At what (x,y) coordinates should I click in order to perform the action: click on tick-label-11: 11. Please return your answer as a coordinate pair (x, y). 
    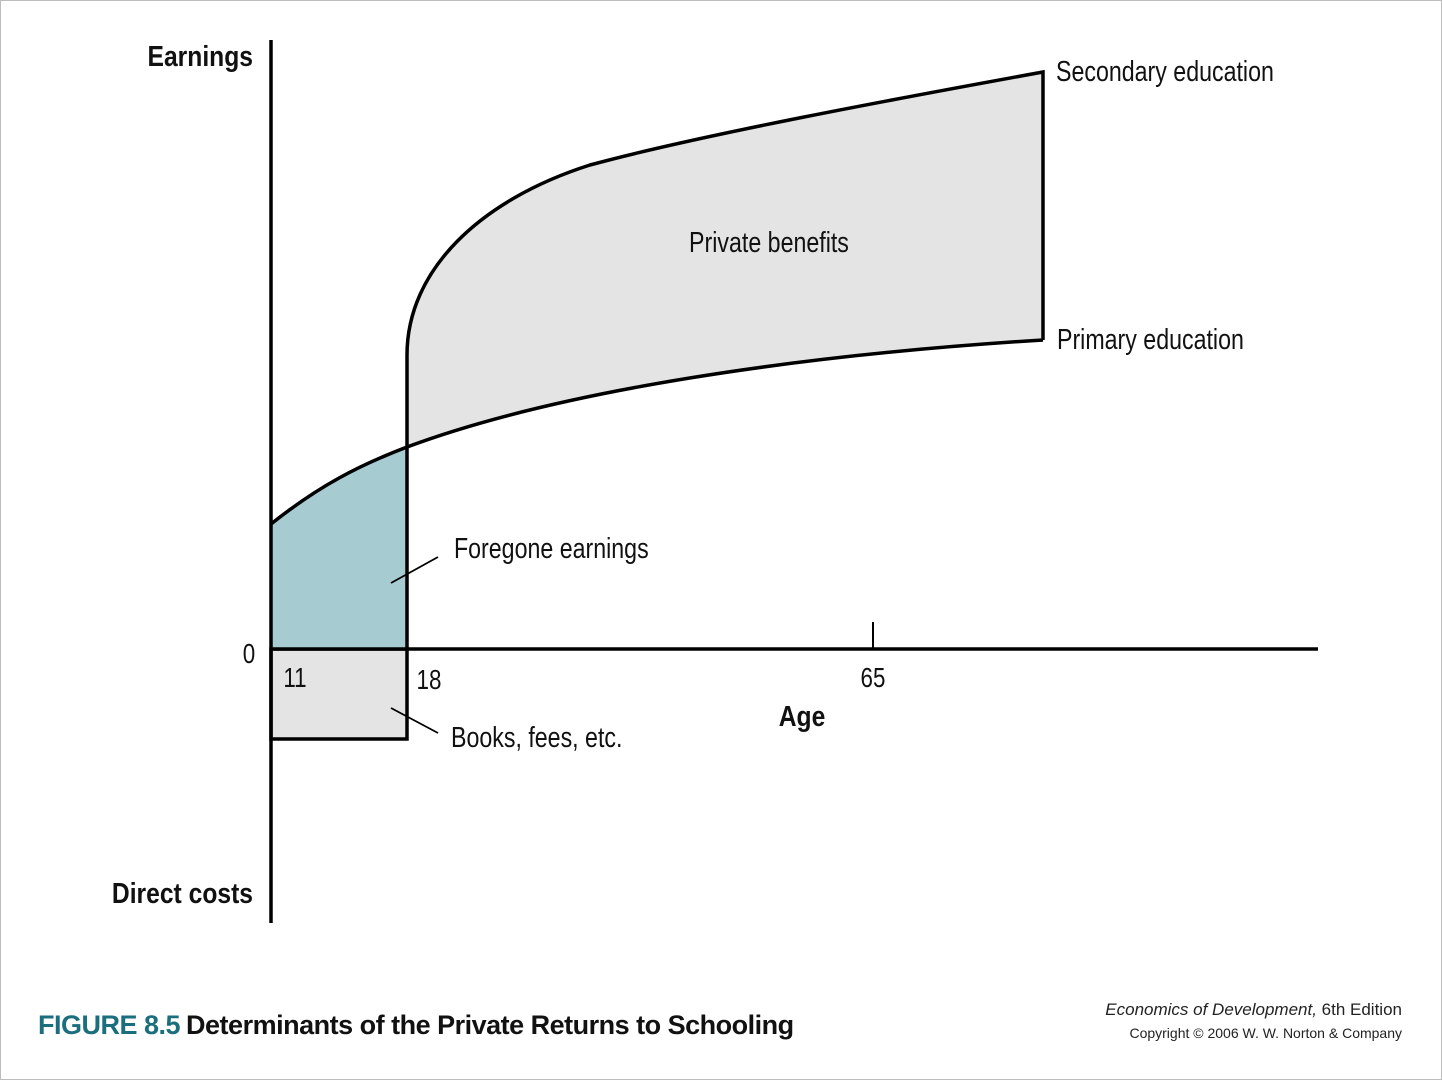
    Looking at the image, I should click on (294, 678).